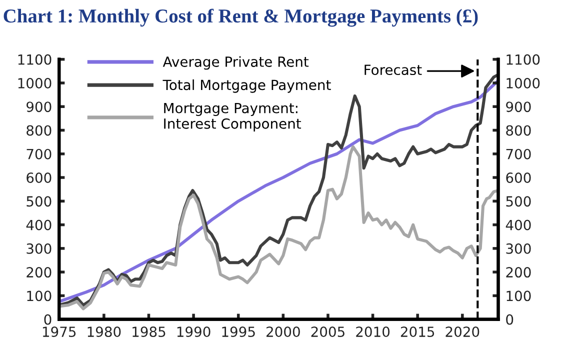 This screenshot has width=563, height=349. I want to click on legend-label: Mortgage Payment: Interest Component, so click(233, 117).